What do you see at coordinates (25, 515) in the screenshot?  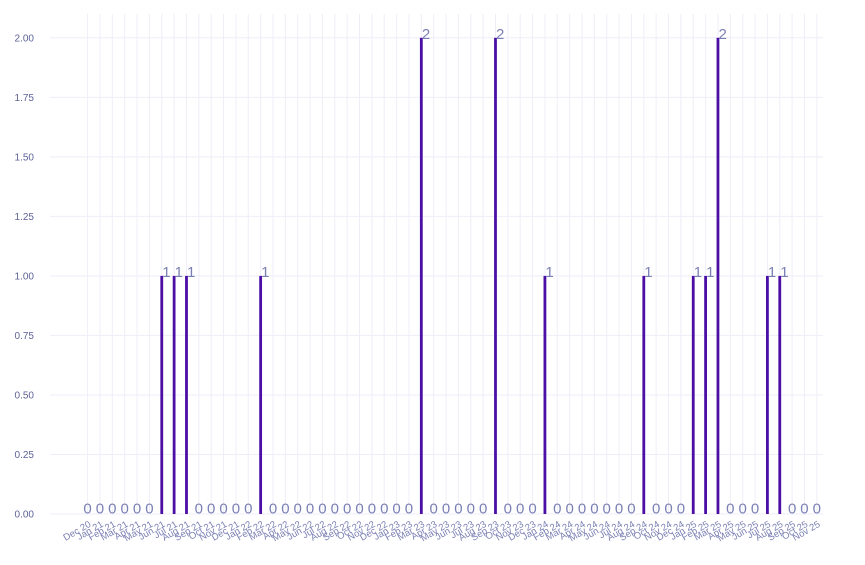 I see `y-tick-label: 0.00` at bounding box center [25, 515].